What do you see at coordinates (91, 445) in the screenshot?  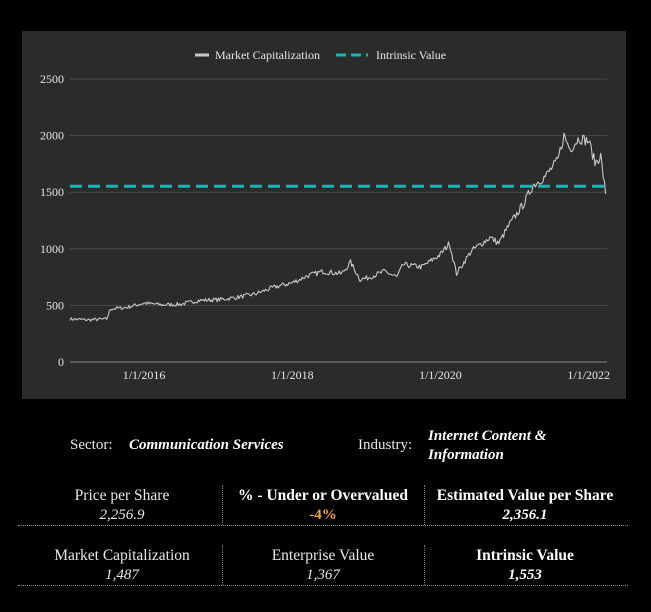 I see `sector-label: Sector:` at bounding box center [91, 445].